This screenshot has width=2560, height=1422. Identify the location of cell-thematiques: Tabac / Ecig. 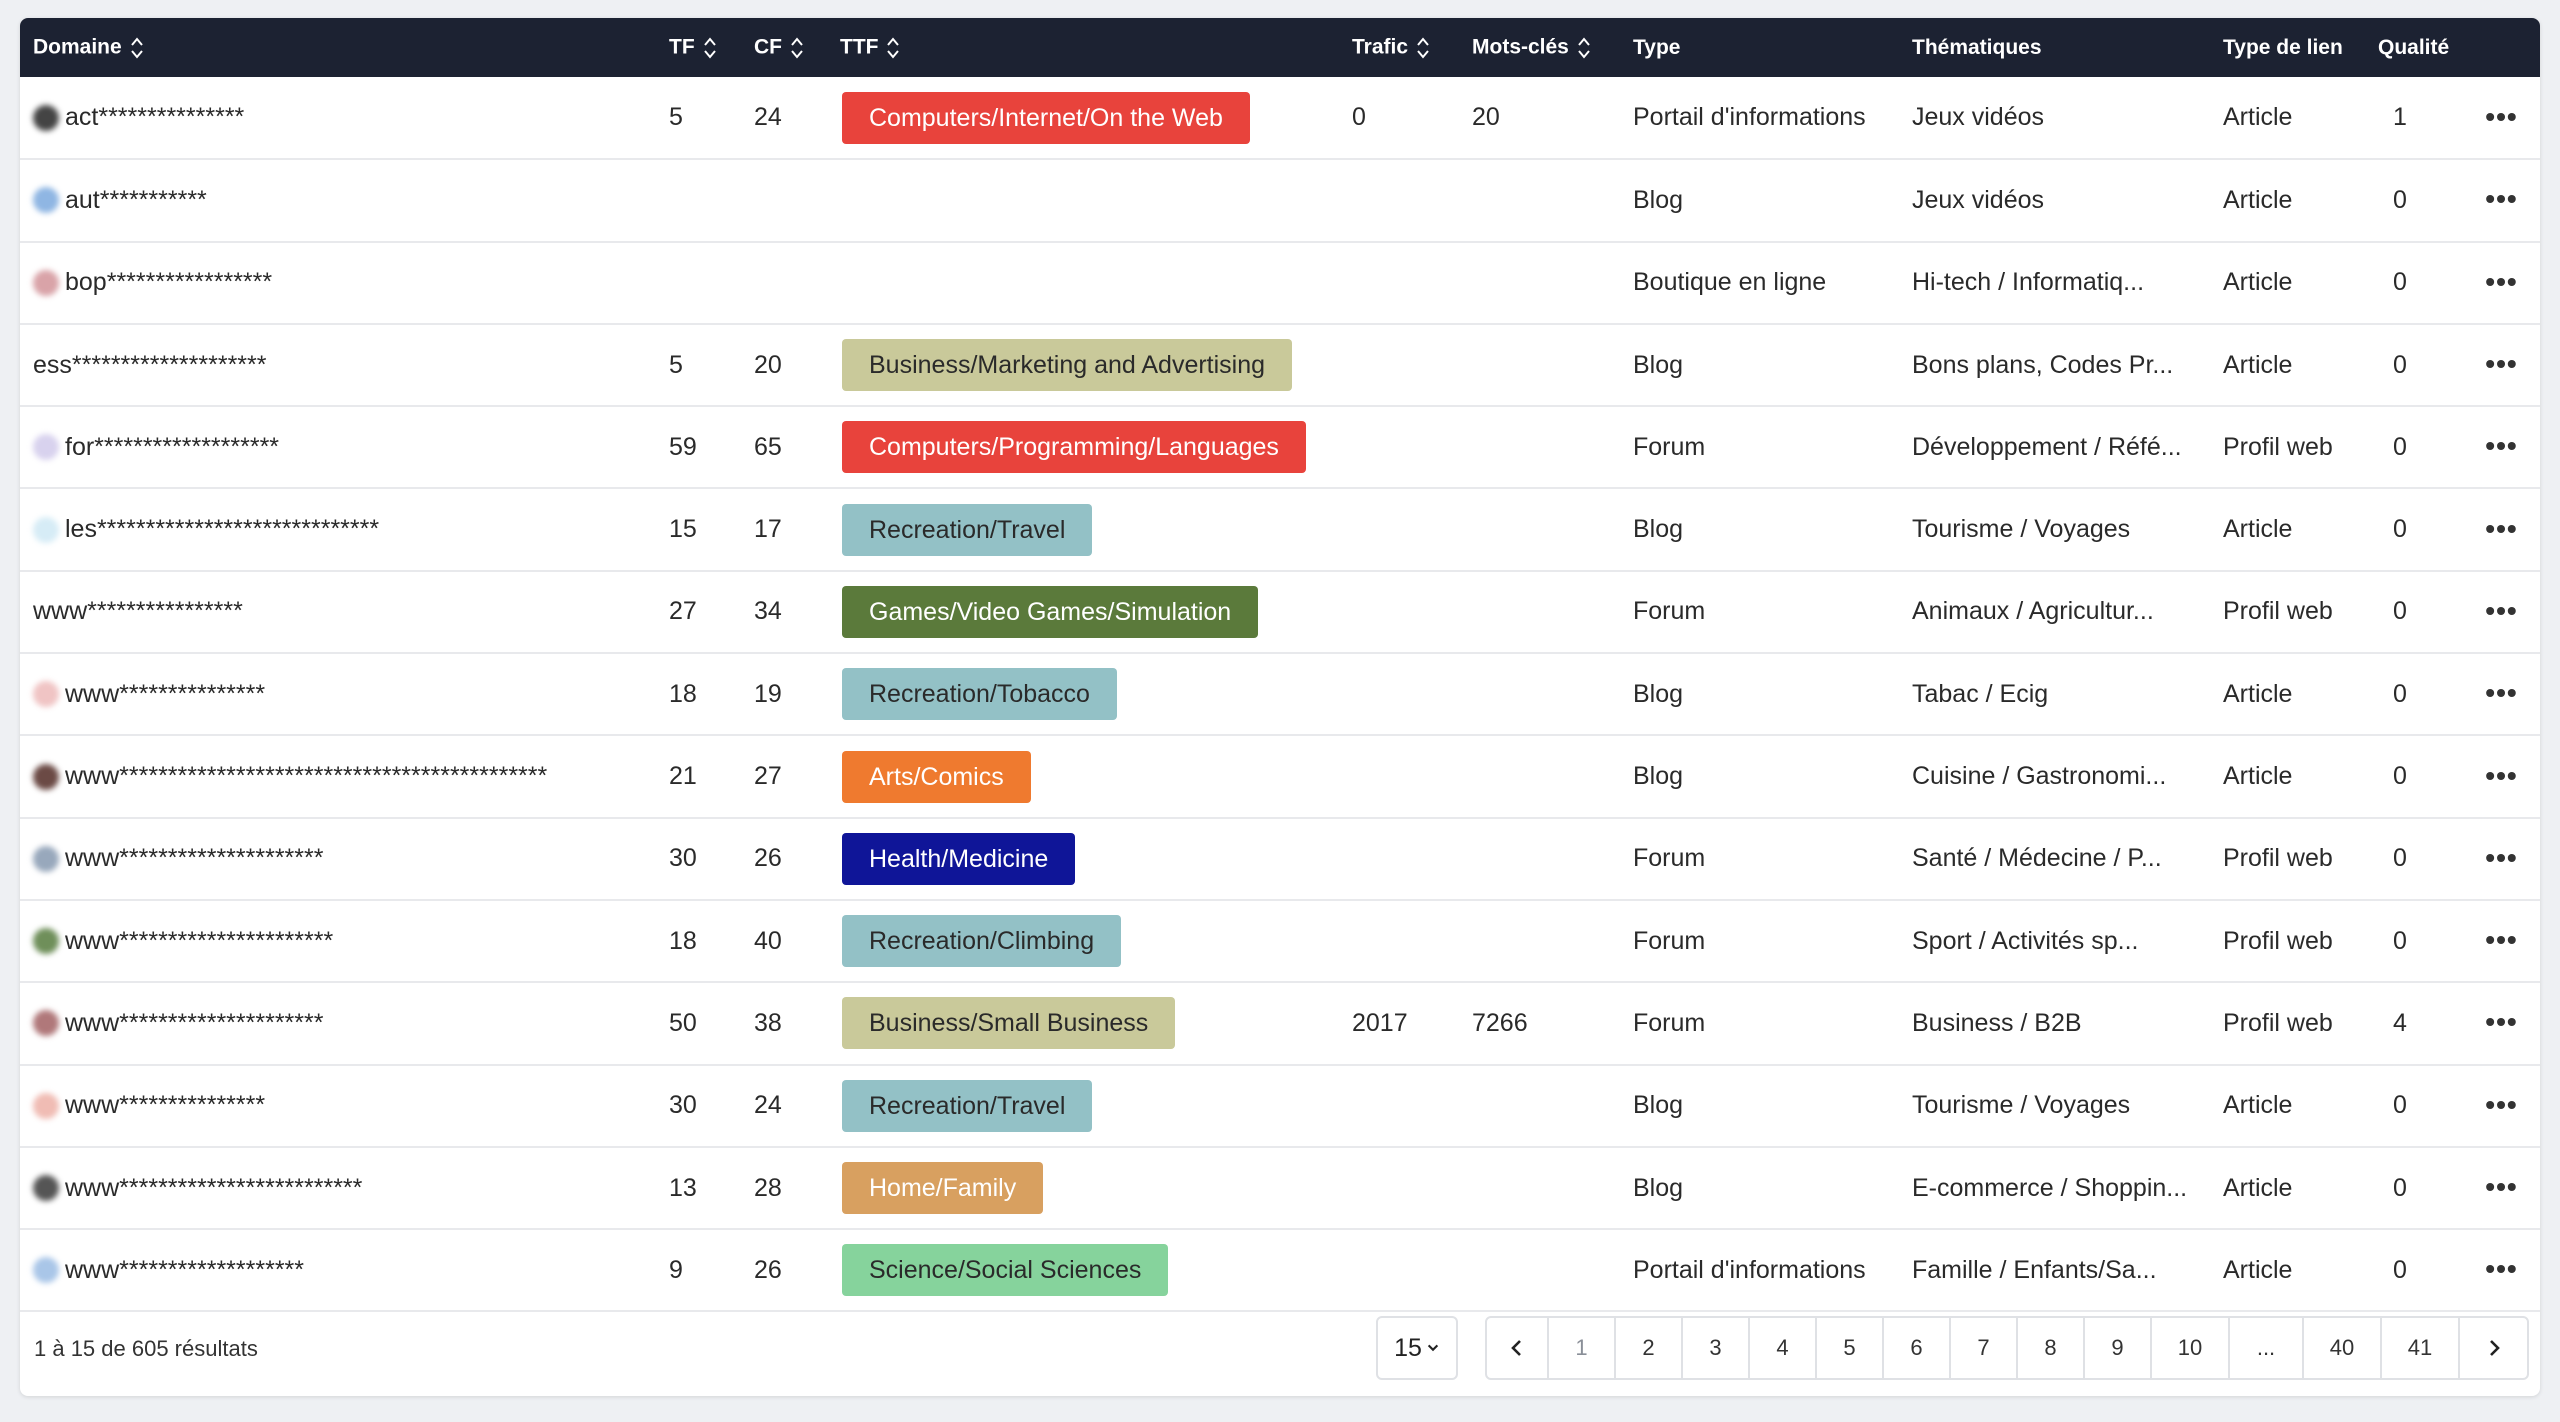
(1980, 693).